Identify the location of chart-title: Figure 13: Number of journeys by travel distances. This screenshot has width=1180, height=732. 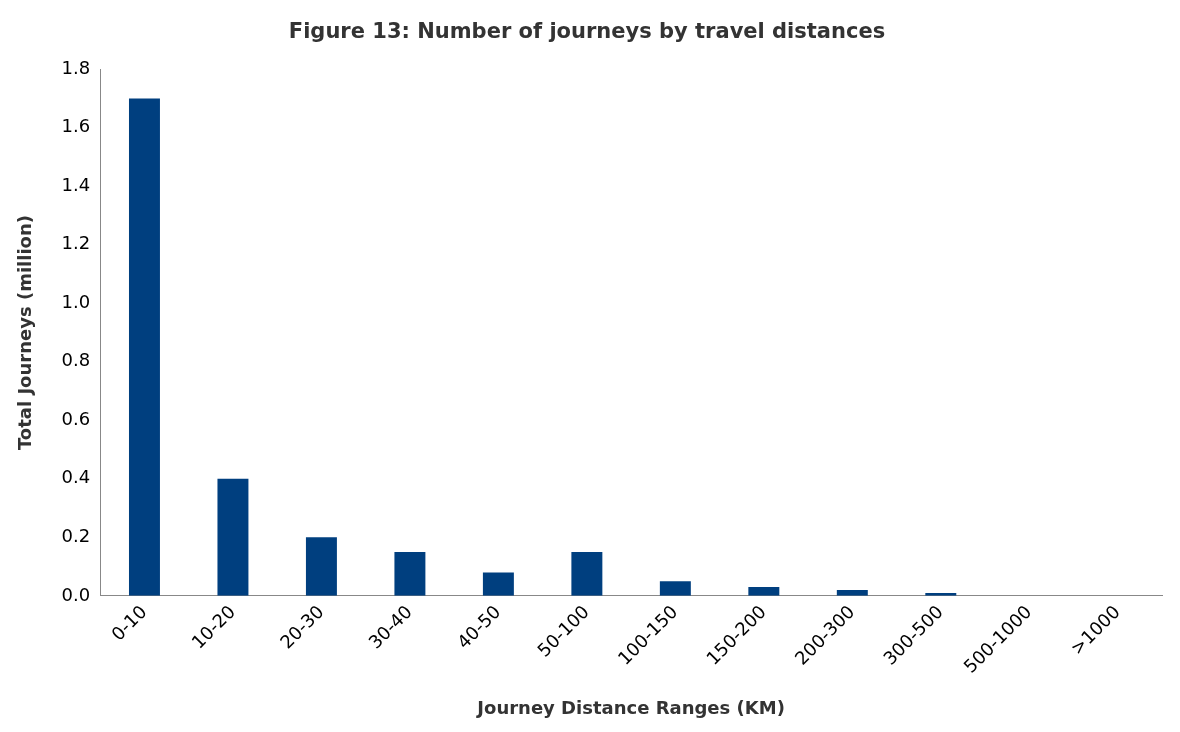
(587, 31).